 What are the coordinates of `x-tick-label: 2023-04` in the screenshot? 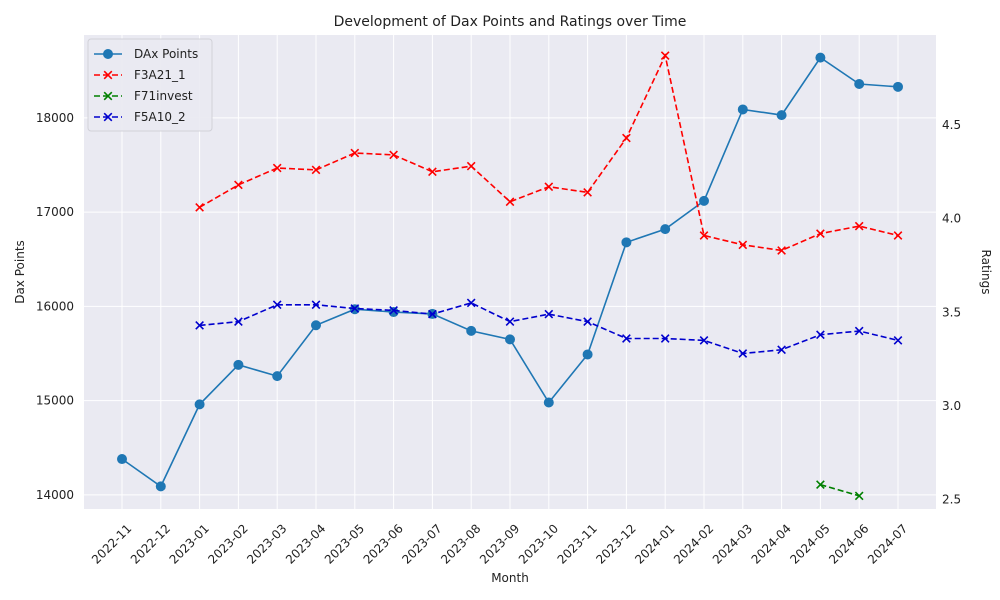 It's located at (305, 543).